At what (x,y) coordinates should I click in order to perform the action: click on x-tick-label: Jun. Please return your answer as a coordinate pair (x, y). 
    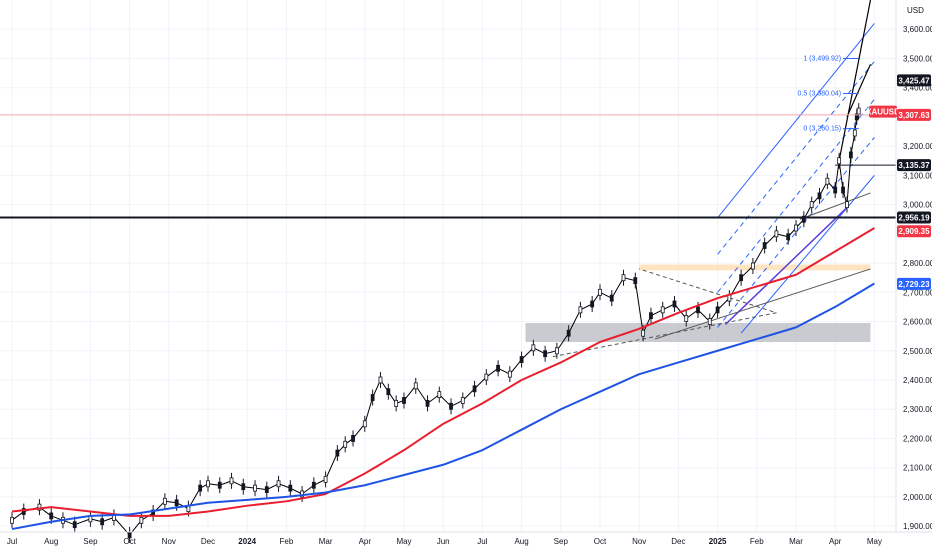
    Looking at the image, I should click on (443, 541).